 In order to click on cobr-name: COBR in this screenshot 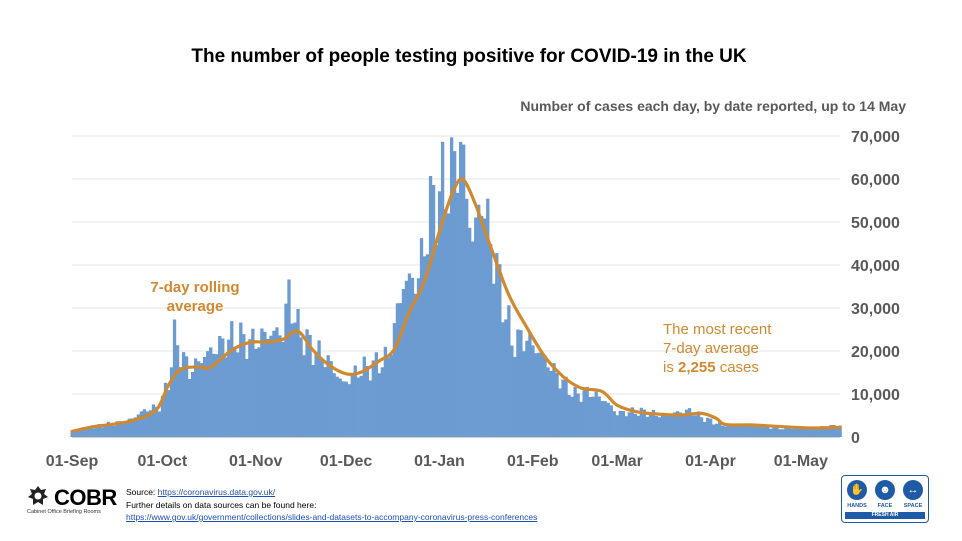, I will do `click(85, 497)`.